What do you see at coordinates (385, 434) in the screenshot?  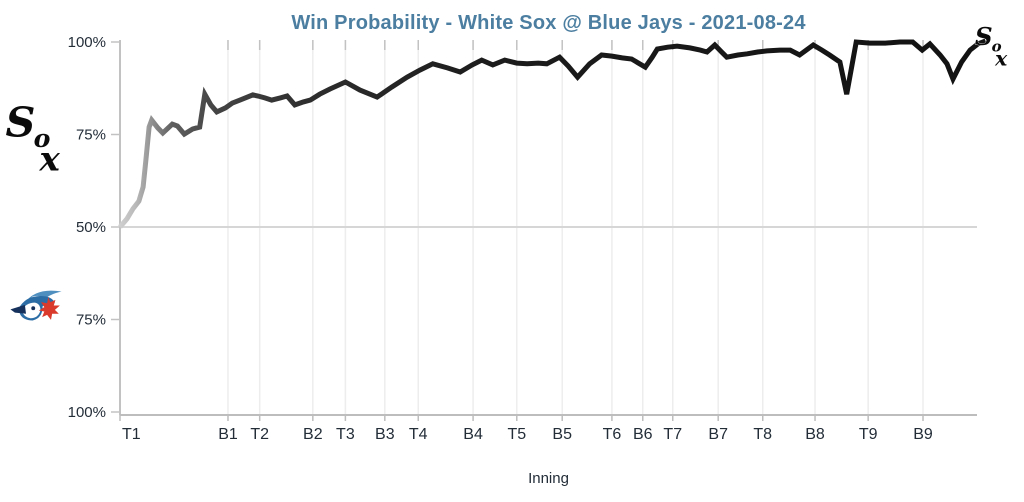 I see `x-tick-label: B3` at bounding box center [385, 434].